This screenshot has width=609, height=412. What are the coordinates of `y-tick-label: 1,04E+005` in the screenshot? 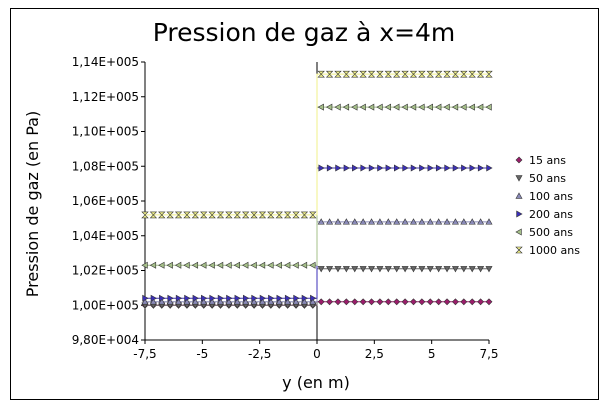 It's located at (105, 236).